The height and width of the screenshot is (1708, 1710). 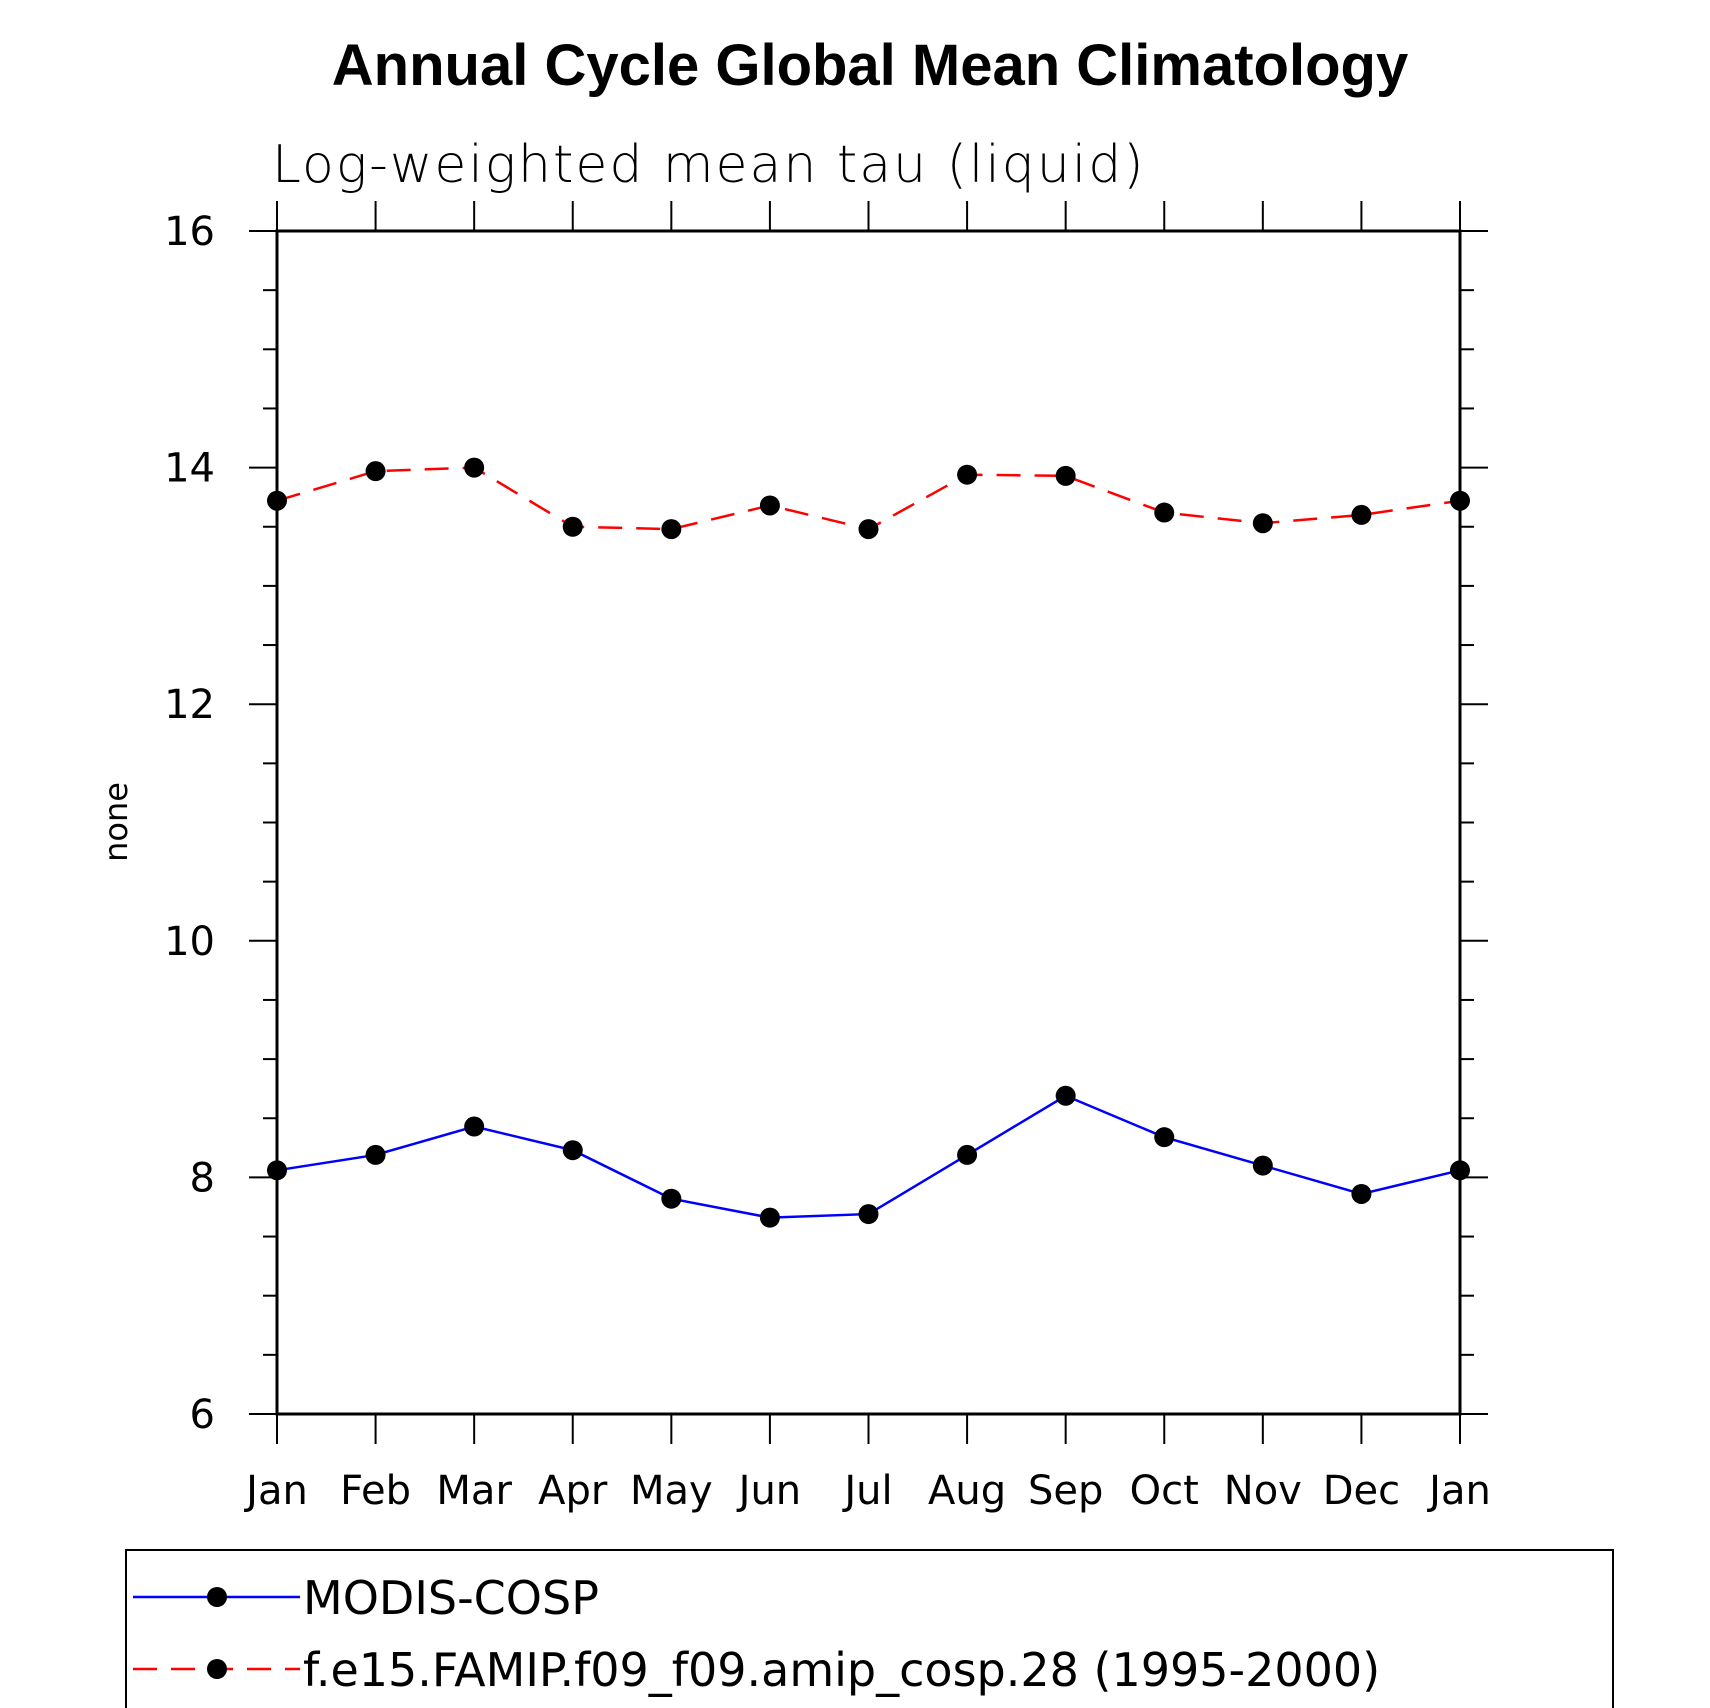 I want to click on x-tick-label: Nov, so click(x=1263, y=1491).